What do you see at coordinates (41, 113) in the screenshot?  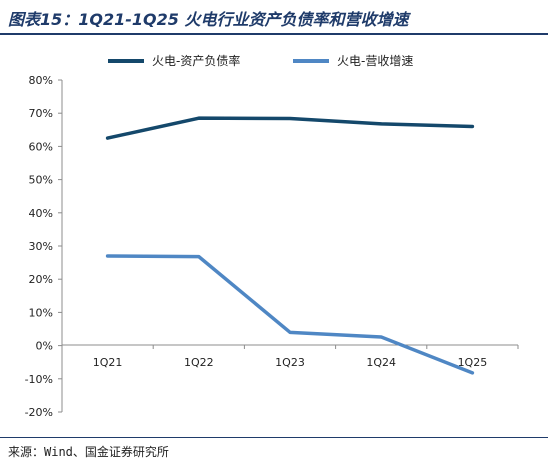 I see `y-tick-label: 70%` at bounding box center [41, 113].